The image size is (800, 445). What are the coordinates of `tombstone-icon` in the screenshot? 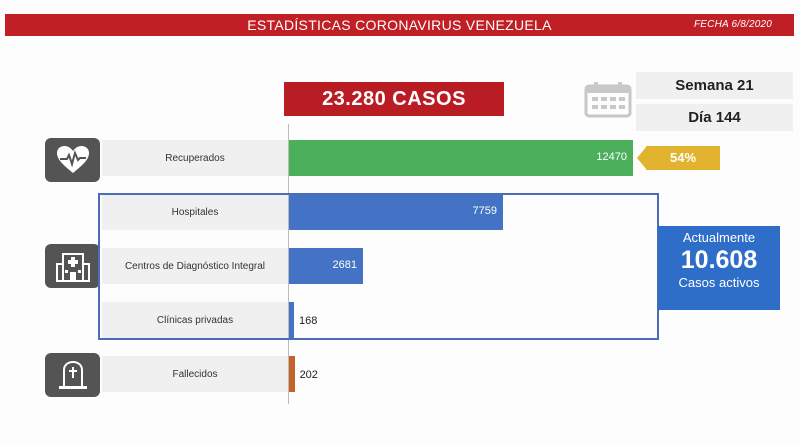 It's located at (72, 375).